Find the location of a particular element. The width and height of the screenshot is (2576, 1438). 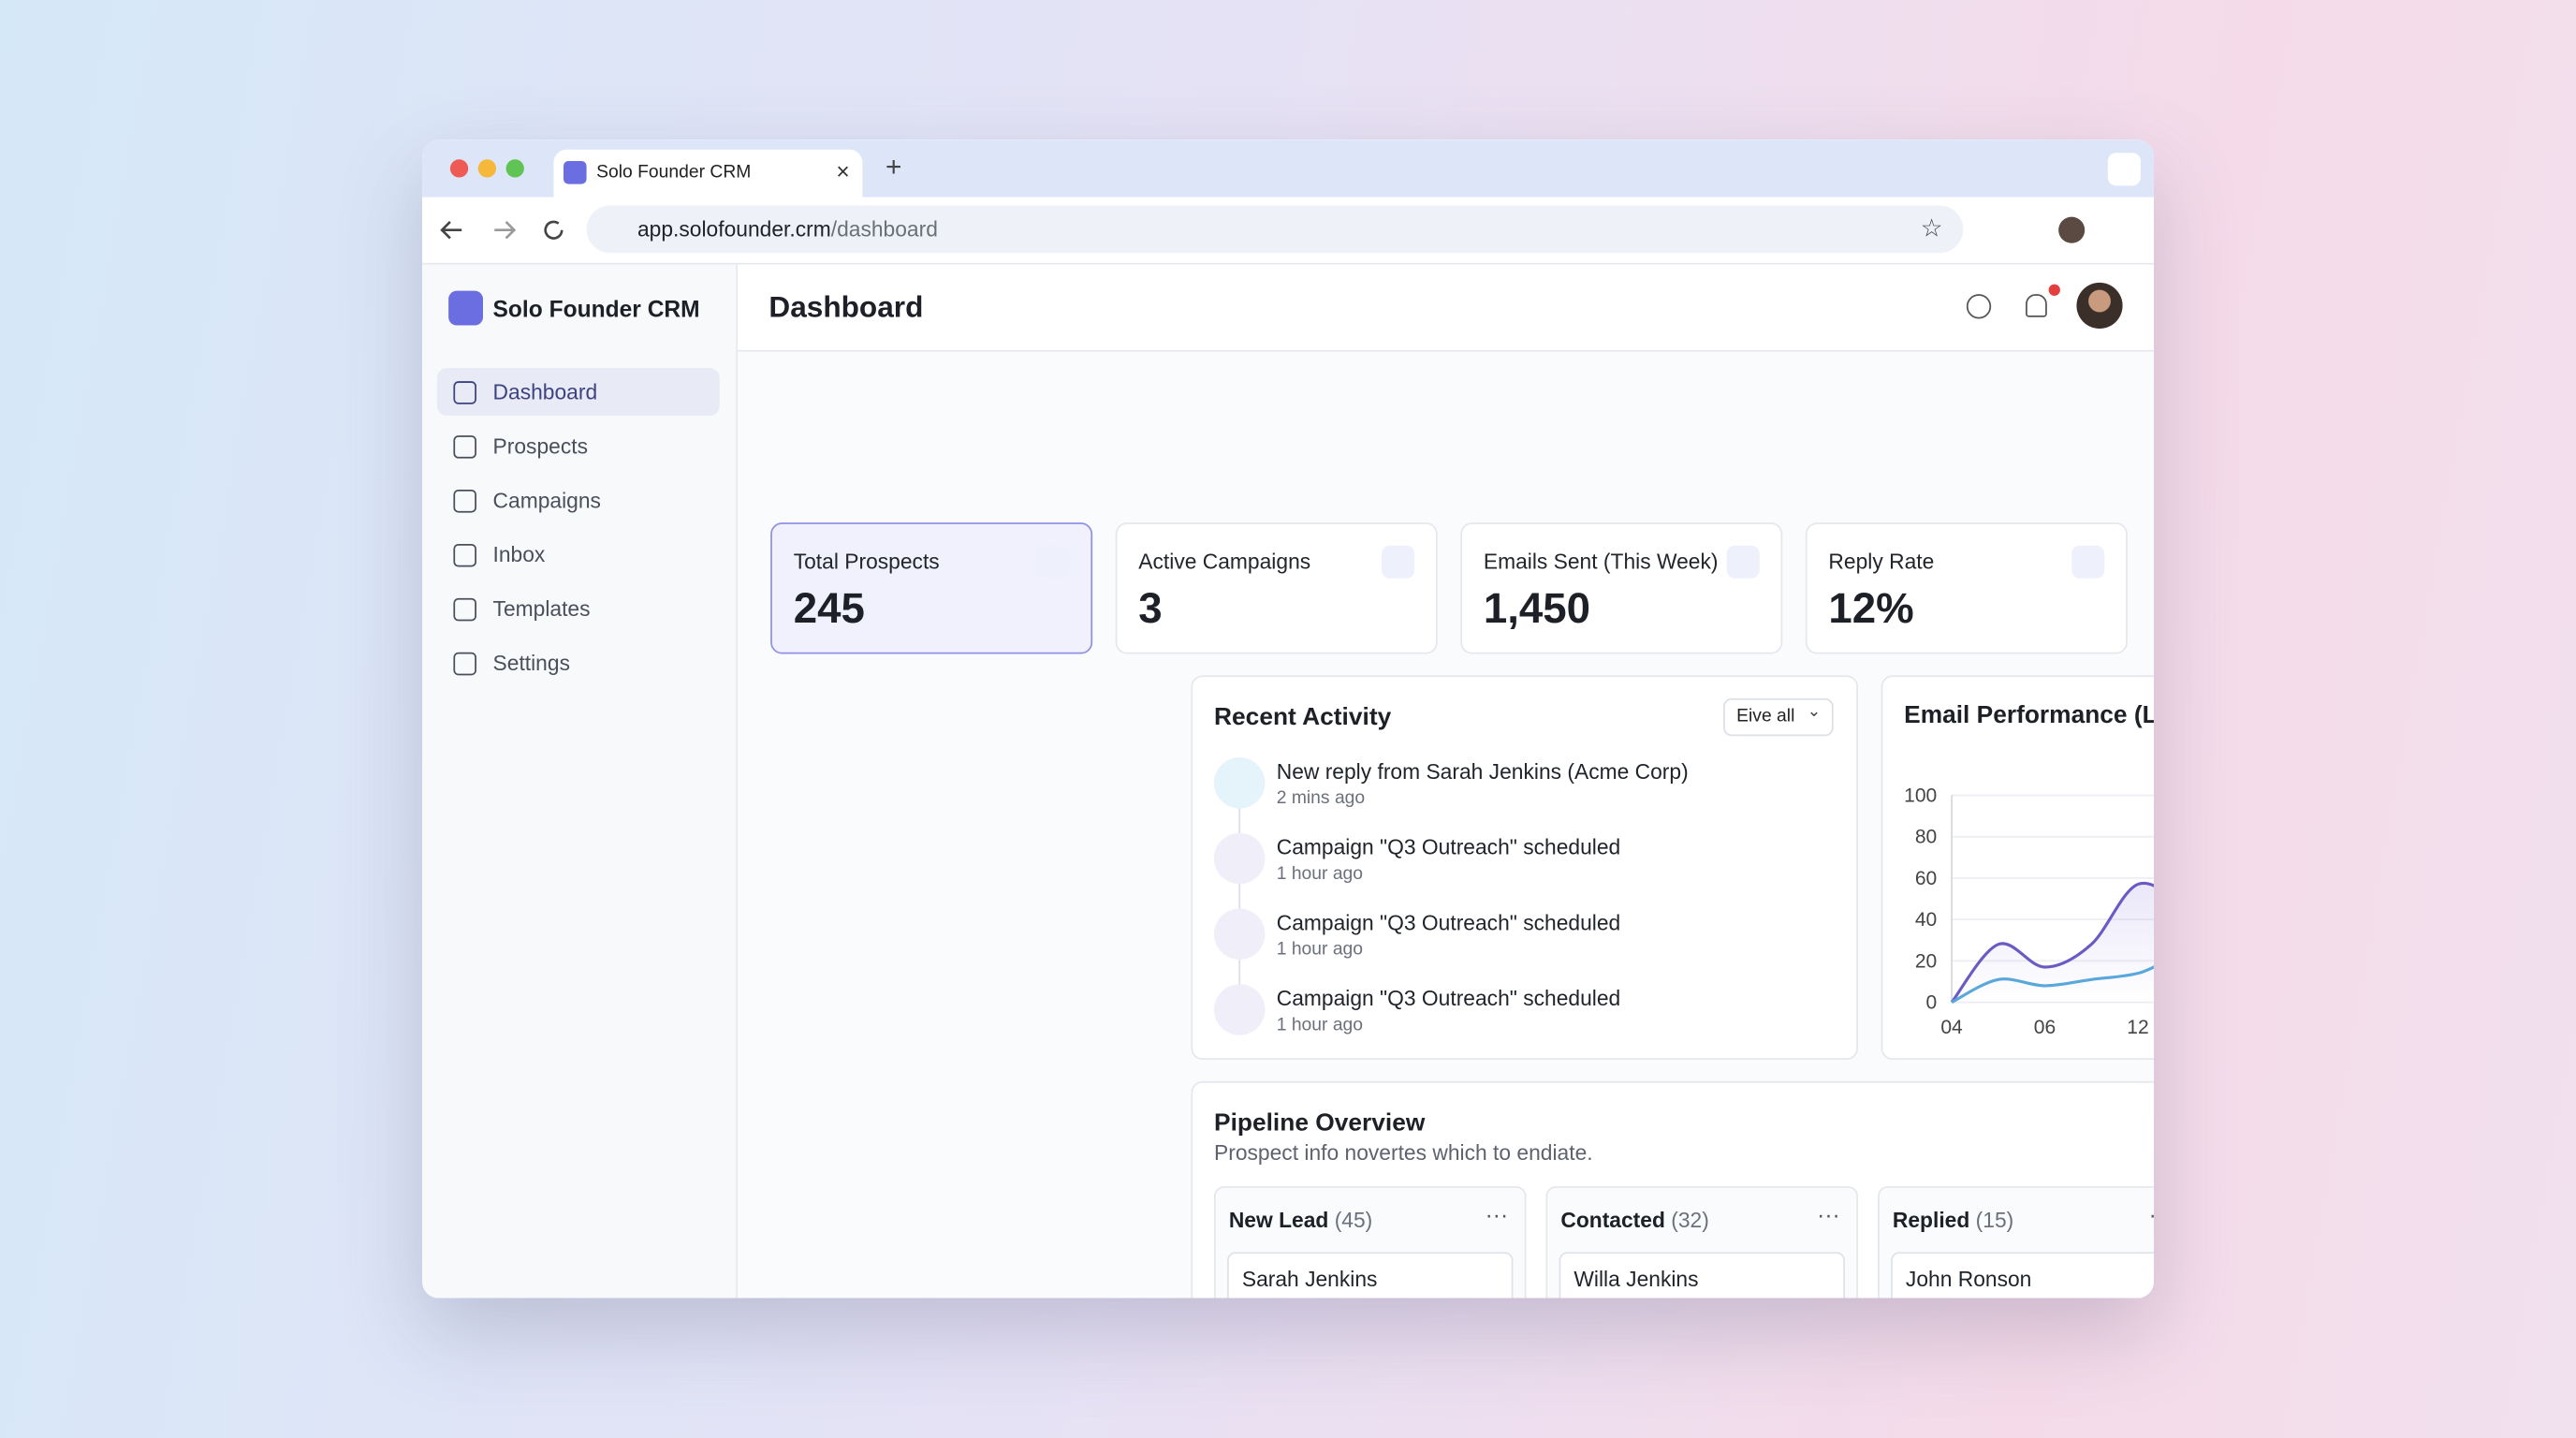

nav-item: Dashboard is located at coordinates (578, 392).